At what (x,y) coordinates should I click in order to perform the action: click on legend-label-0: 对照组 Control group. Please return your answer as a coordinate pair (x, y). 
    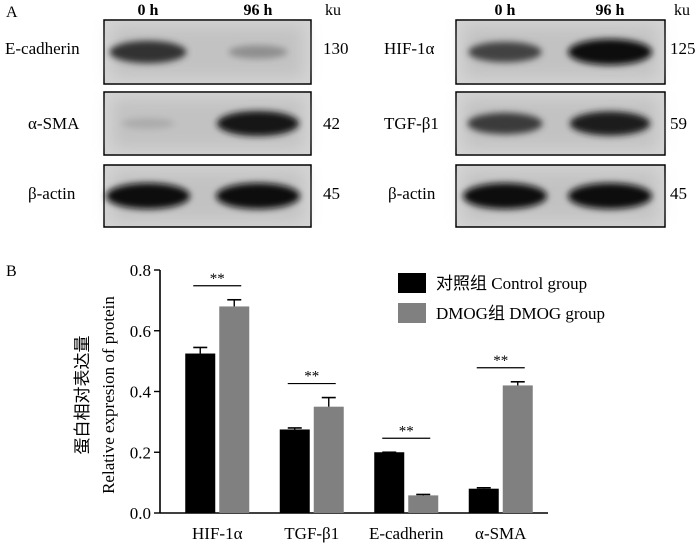
    Looking at the image, I should click on (511, 283).